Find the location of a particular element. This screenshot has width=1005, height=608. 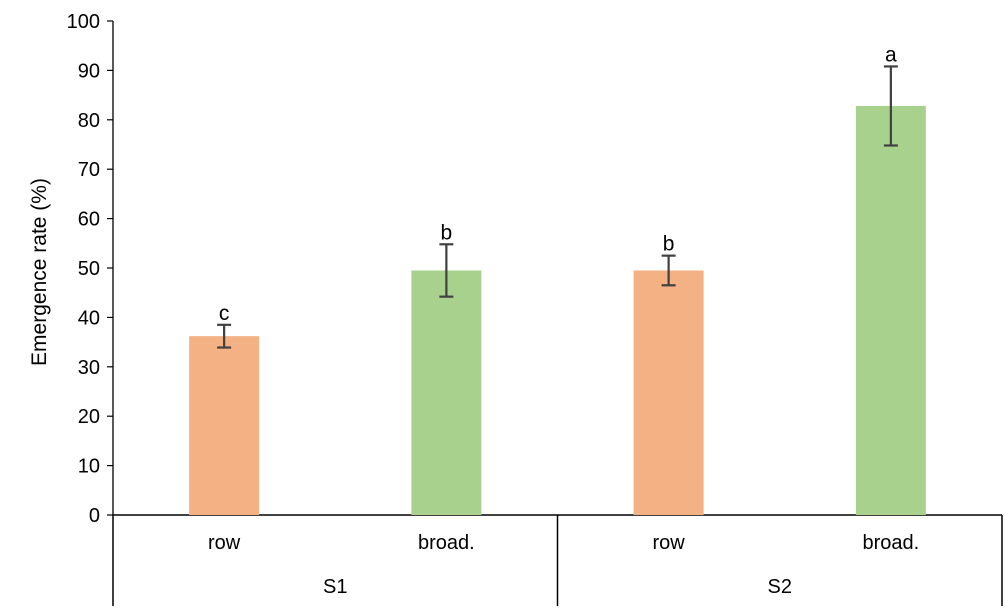

group-label: S2 is located at coordinates (780, 587).